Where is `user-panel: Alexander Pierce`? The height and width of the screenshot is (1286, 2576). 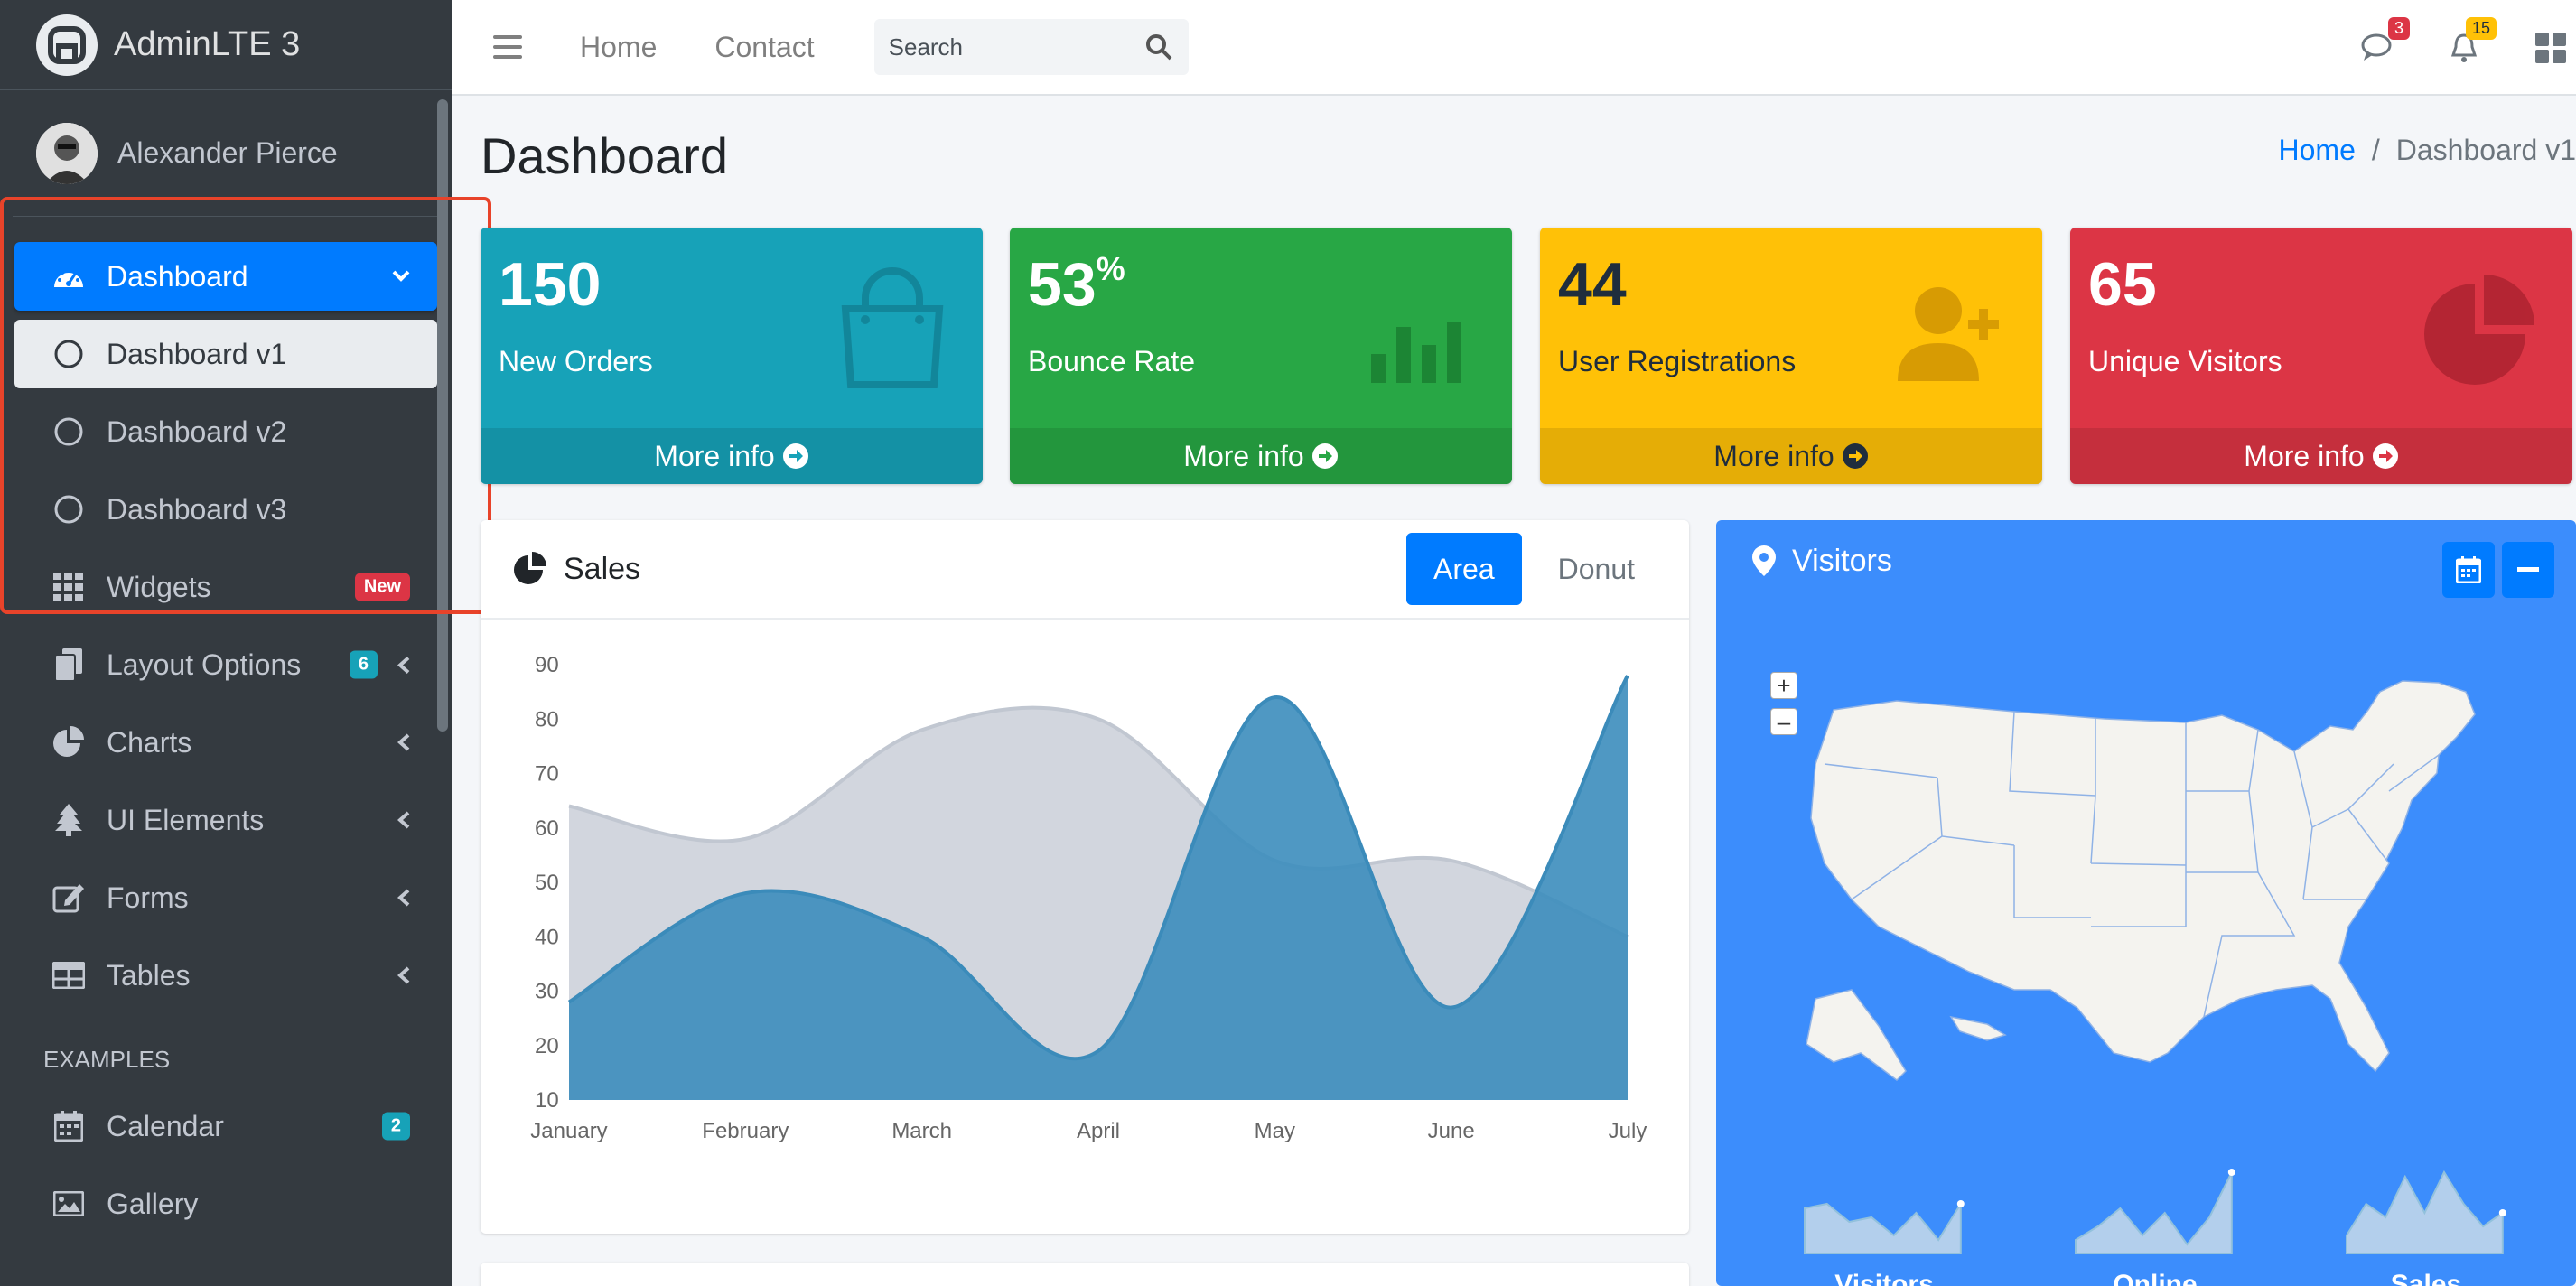 user-panel: Alexander Pierce is located at coordinates (225, 153).